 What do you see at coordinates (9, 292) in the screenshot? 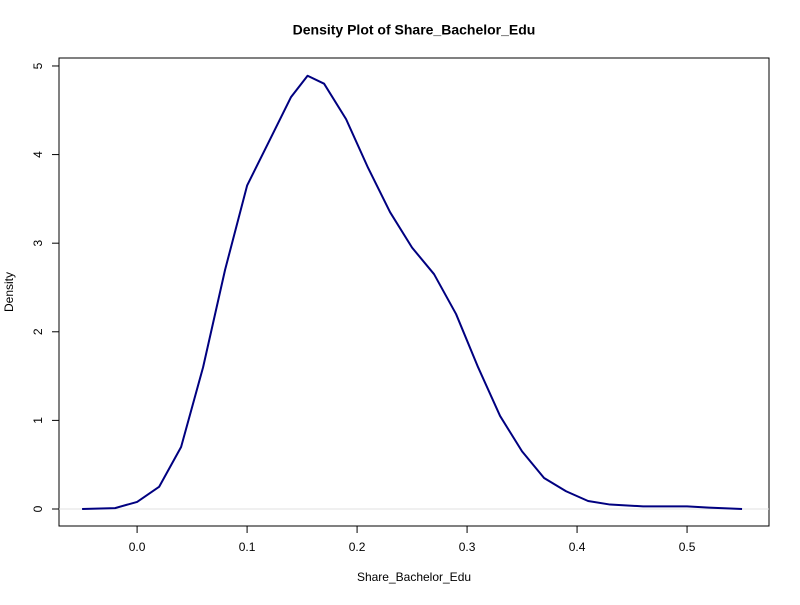
I see `y-axis-label: Density` at bounding box center [9, 292].